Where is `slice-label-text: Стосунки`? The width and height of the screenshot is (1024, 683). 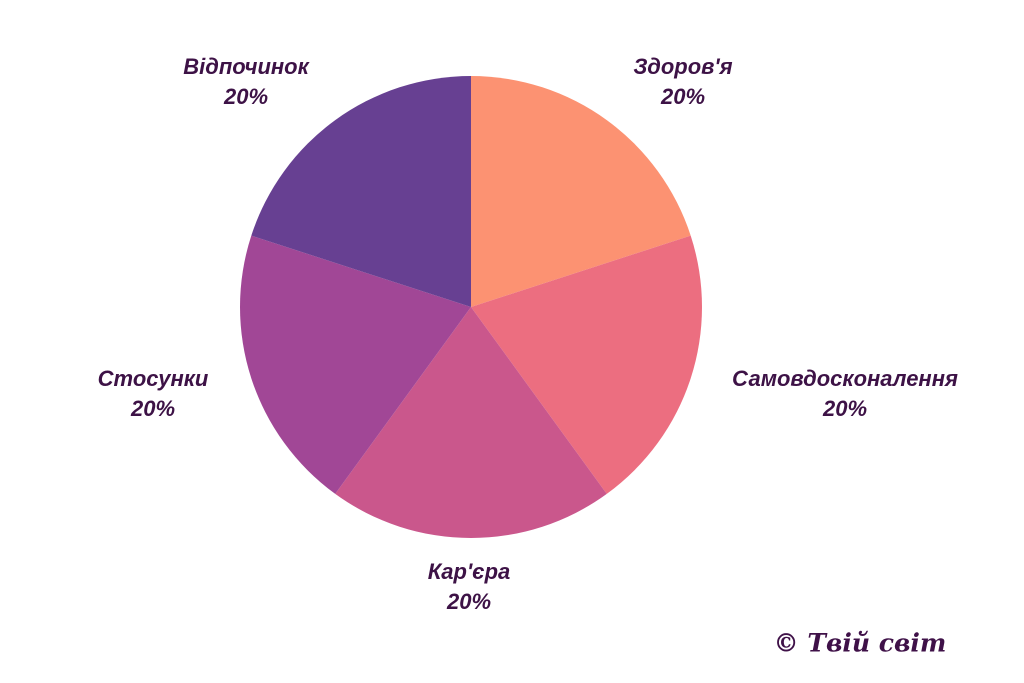 slice-label-text: Стосунки is located at coordinates (153, 378).